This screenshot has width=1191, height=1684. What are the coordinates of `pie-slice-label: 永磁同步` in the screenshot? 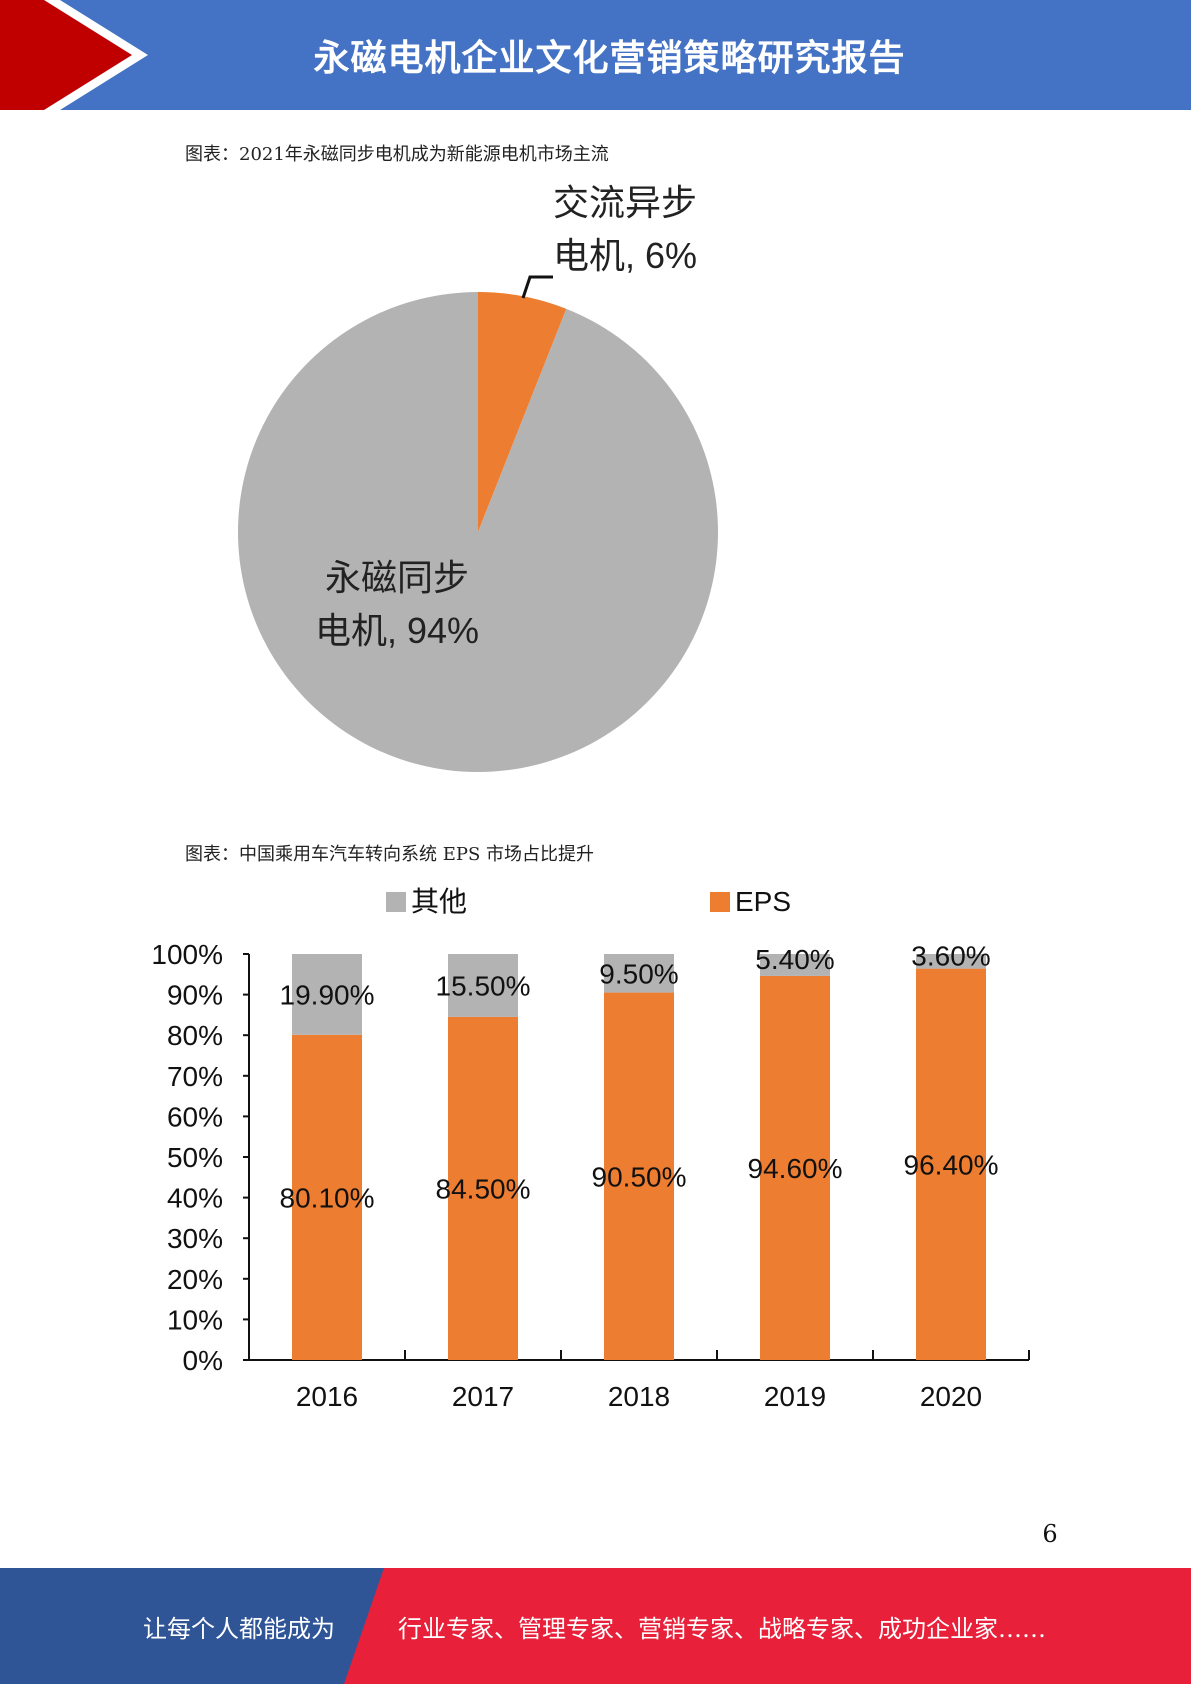 It's located at (397, 577).